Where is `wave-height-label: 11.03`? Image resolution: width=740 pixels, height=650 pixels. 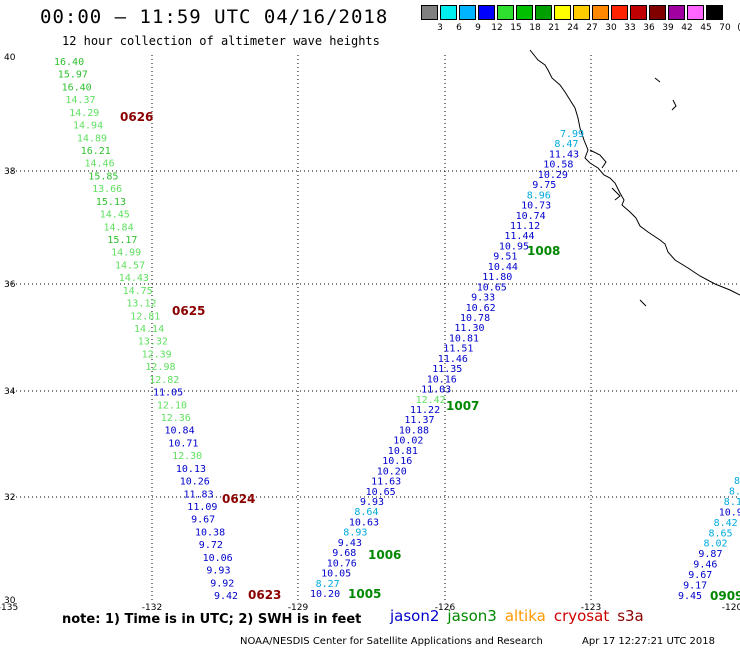
wave-height-label: 11.03 is located at coordinates (436, 390).